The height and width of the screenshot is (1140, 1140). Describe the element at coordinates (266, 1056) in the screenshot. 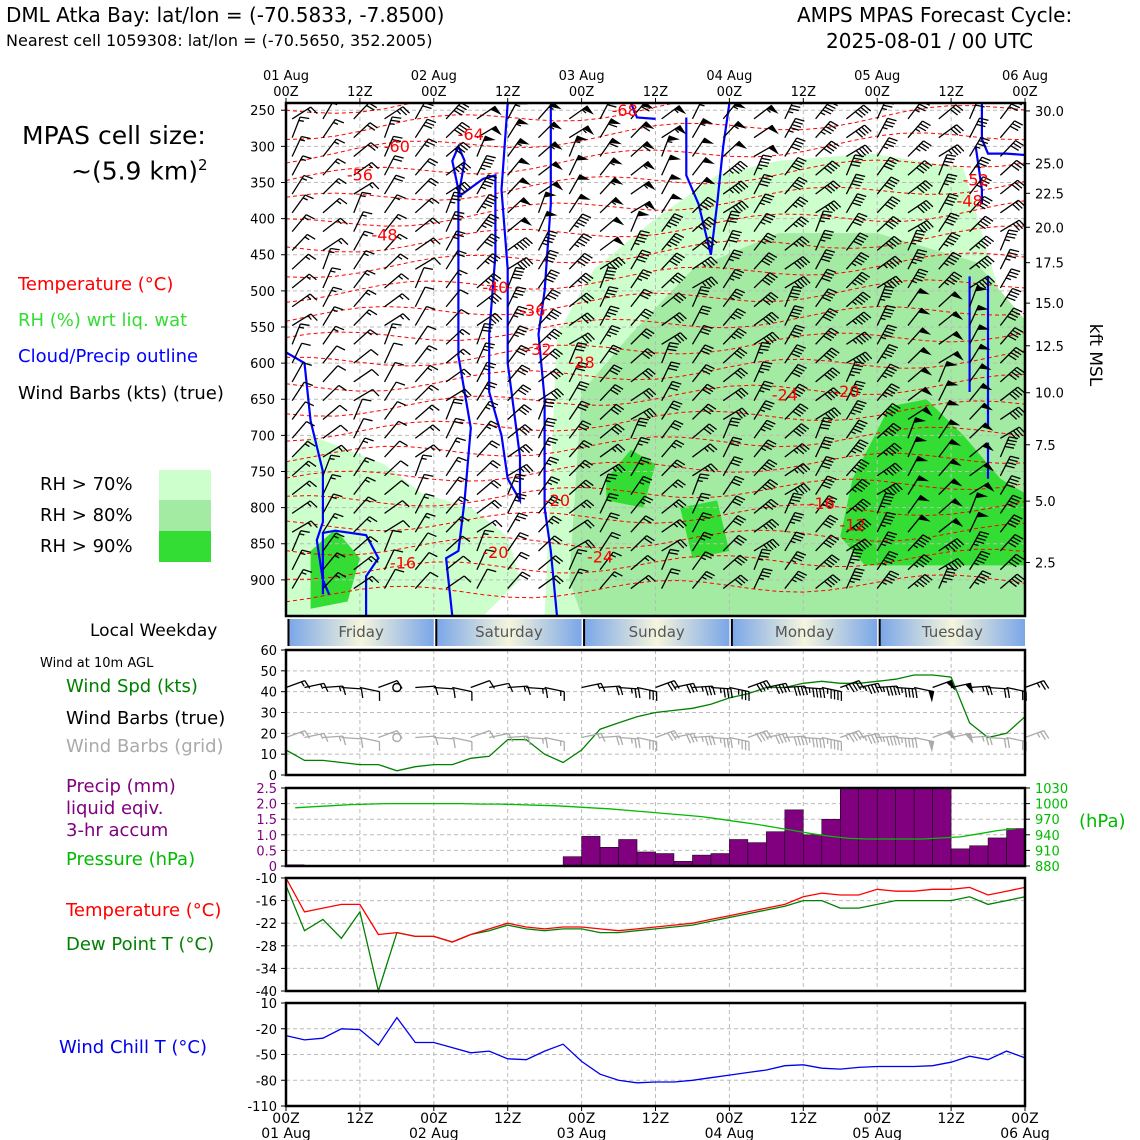

I see `windchill-y-tick-label: -50` at that location.